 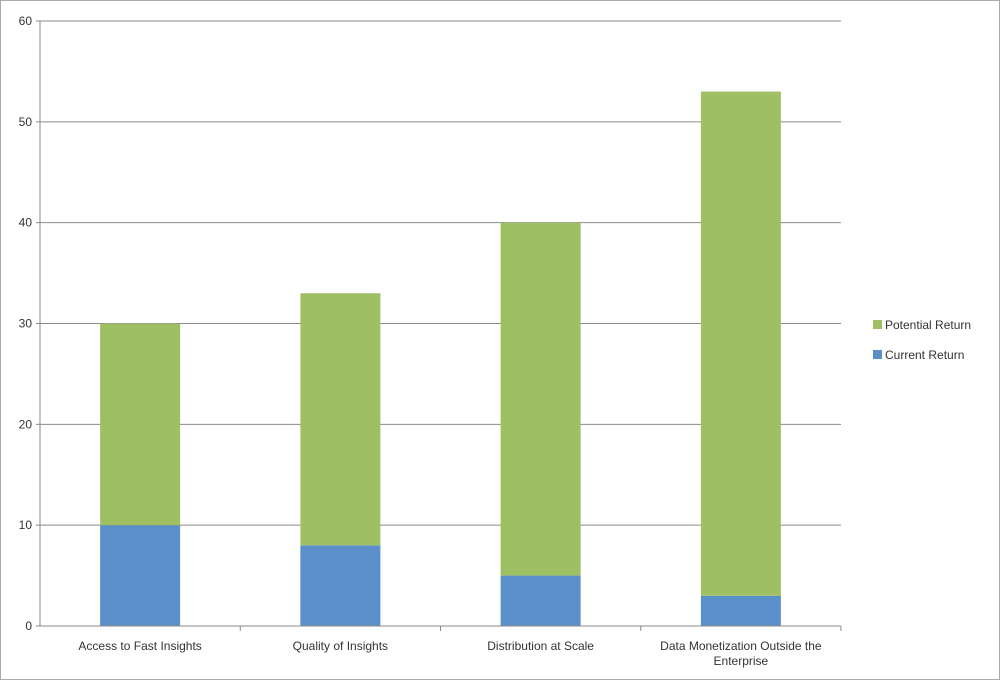 What do you see at coordinates (26, 21) in the screenshot?
I see `y-tick-label: 60` at bounding box center [26, 21].